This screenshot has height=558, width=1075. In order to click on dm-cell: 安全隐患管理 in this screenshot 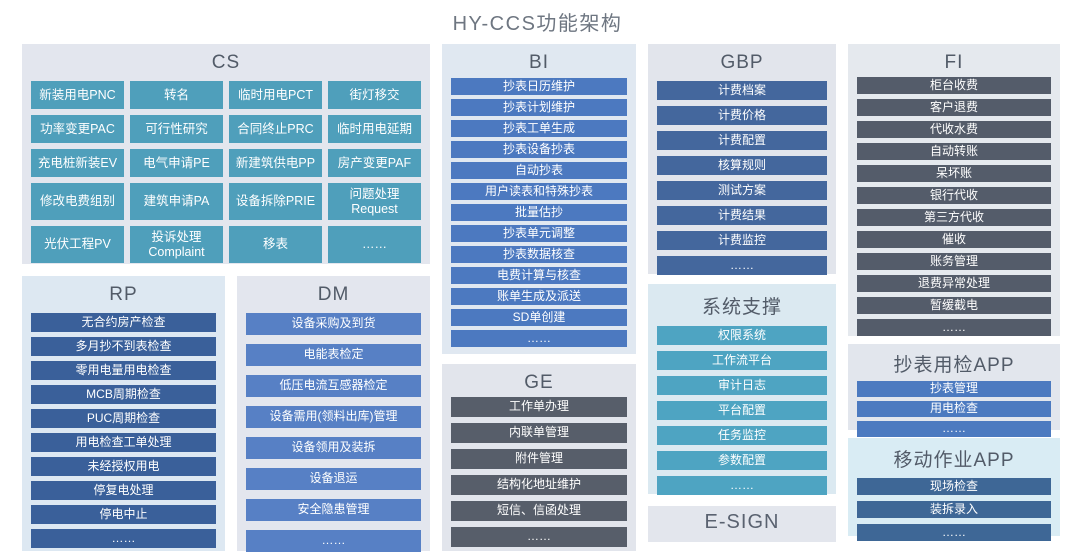, I will do `click(333, 510)`.